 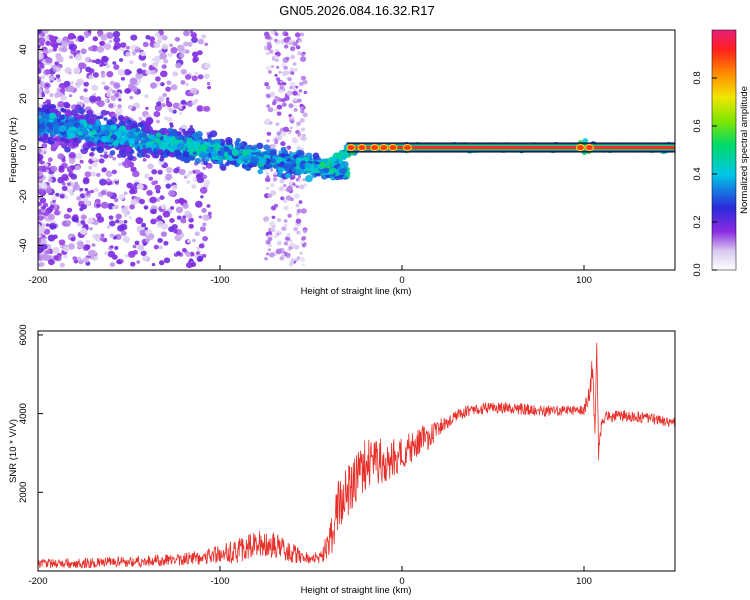 What do you see at coordinates (584, 280) in the screenshot?
I see `spectrogram-x-tick-label: 100` at bounding box center [584, 280].